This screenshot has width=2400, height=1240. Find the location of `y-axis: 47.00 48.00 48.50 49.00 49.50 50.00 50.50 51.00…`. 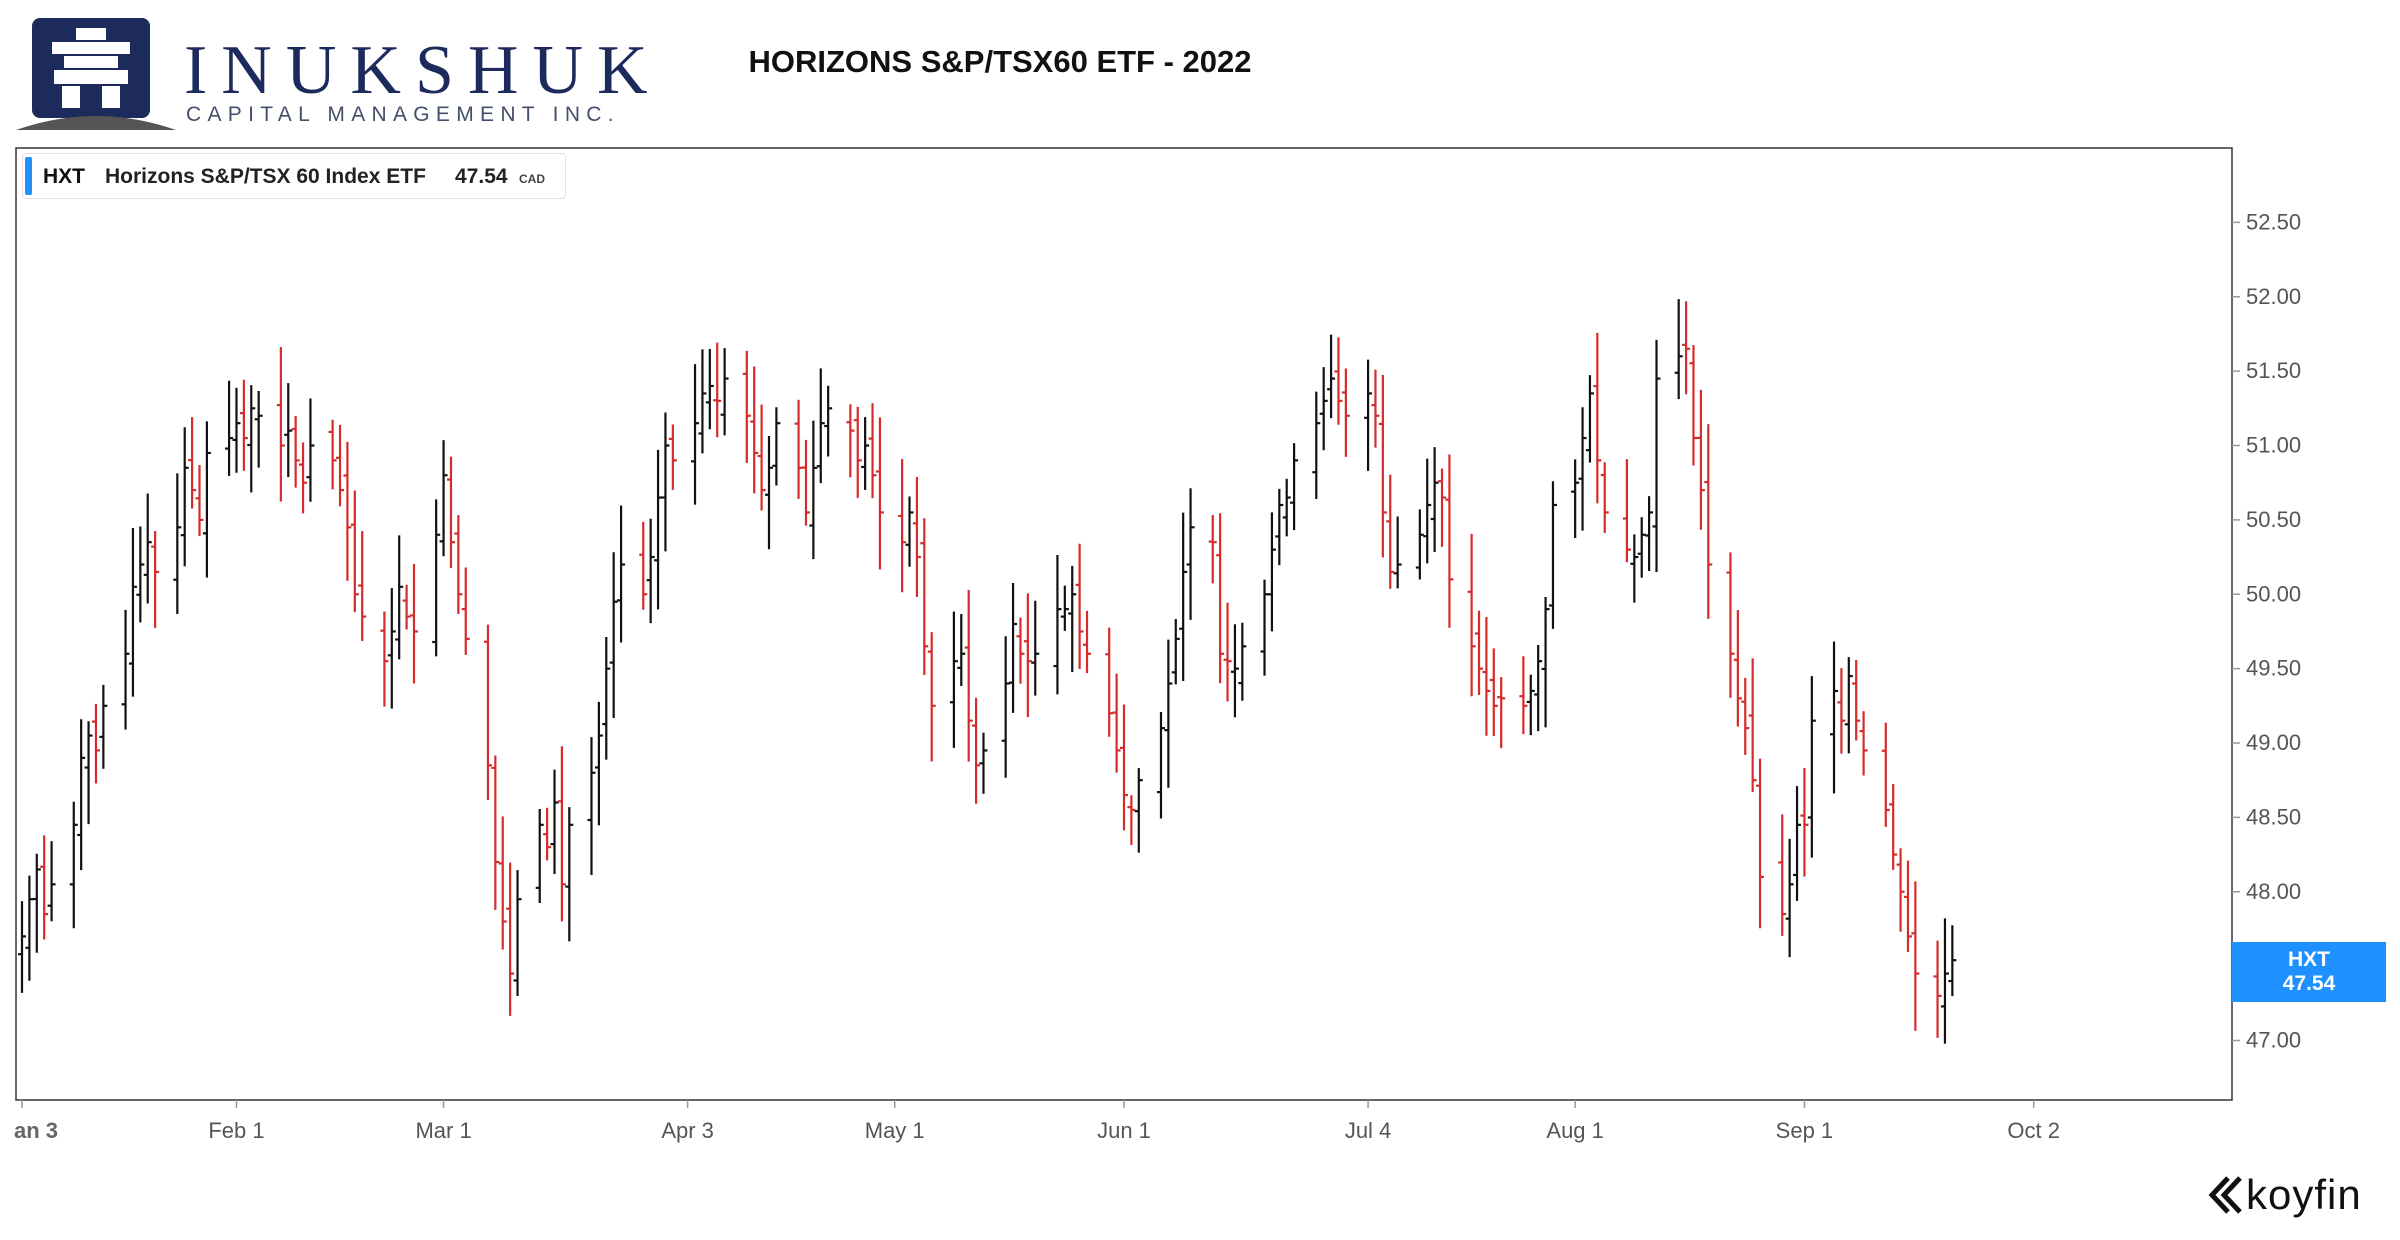

y-axis: 47.00 48.00 48.50 49.00 49.50 50.00 50.50 51.00… is located at coordinates (2266, 631).